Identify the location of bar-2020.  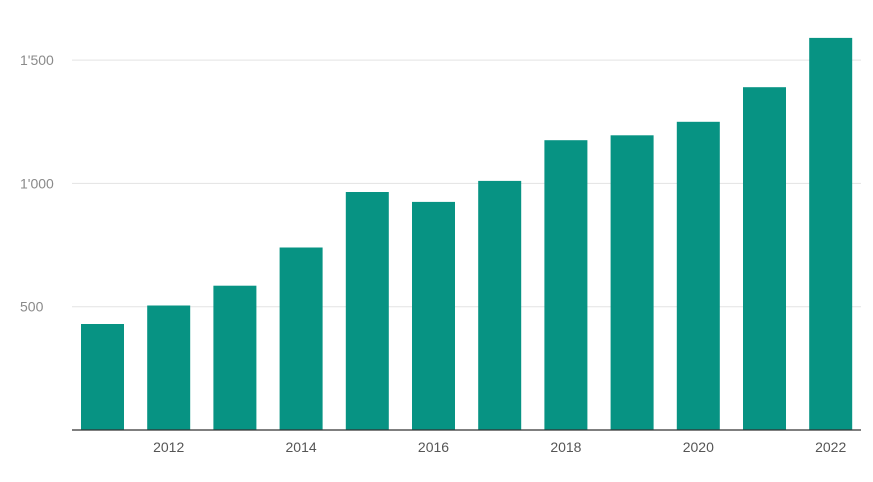
(698, 276).